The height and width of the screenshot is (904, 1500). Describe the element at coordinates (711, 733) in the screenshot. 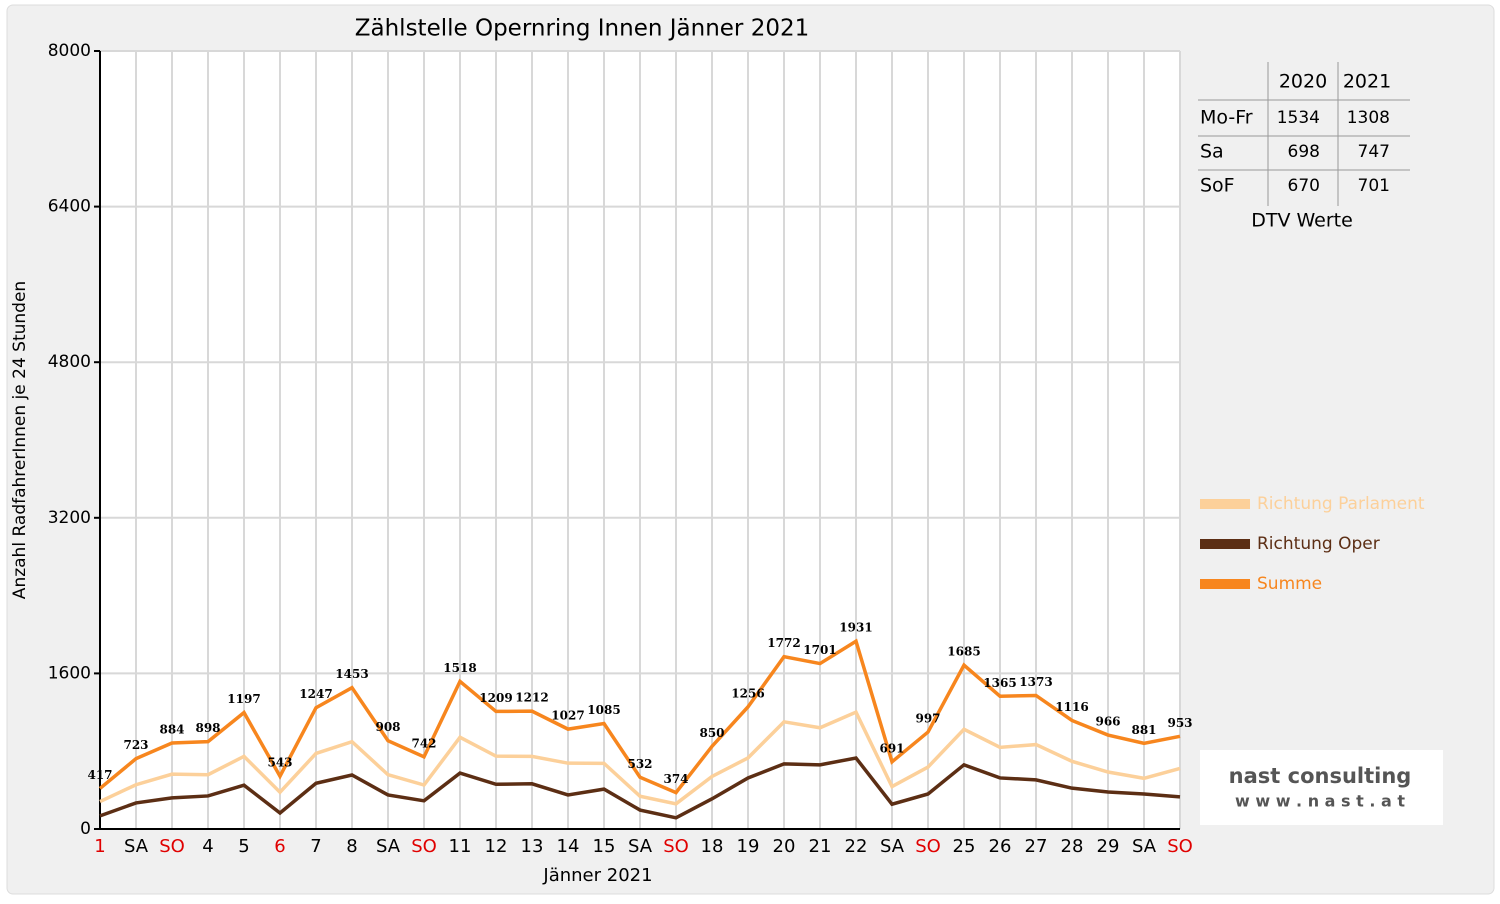

I see `data-label: 850` at that location.